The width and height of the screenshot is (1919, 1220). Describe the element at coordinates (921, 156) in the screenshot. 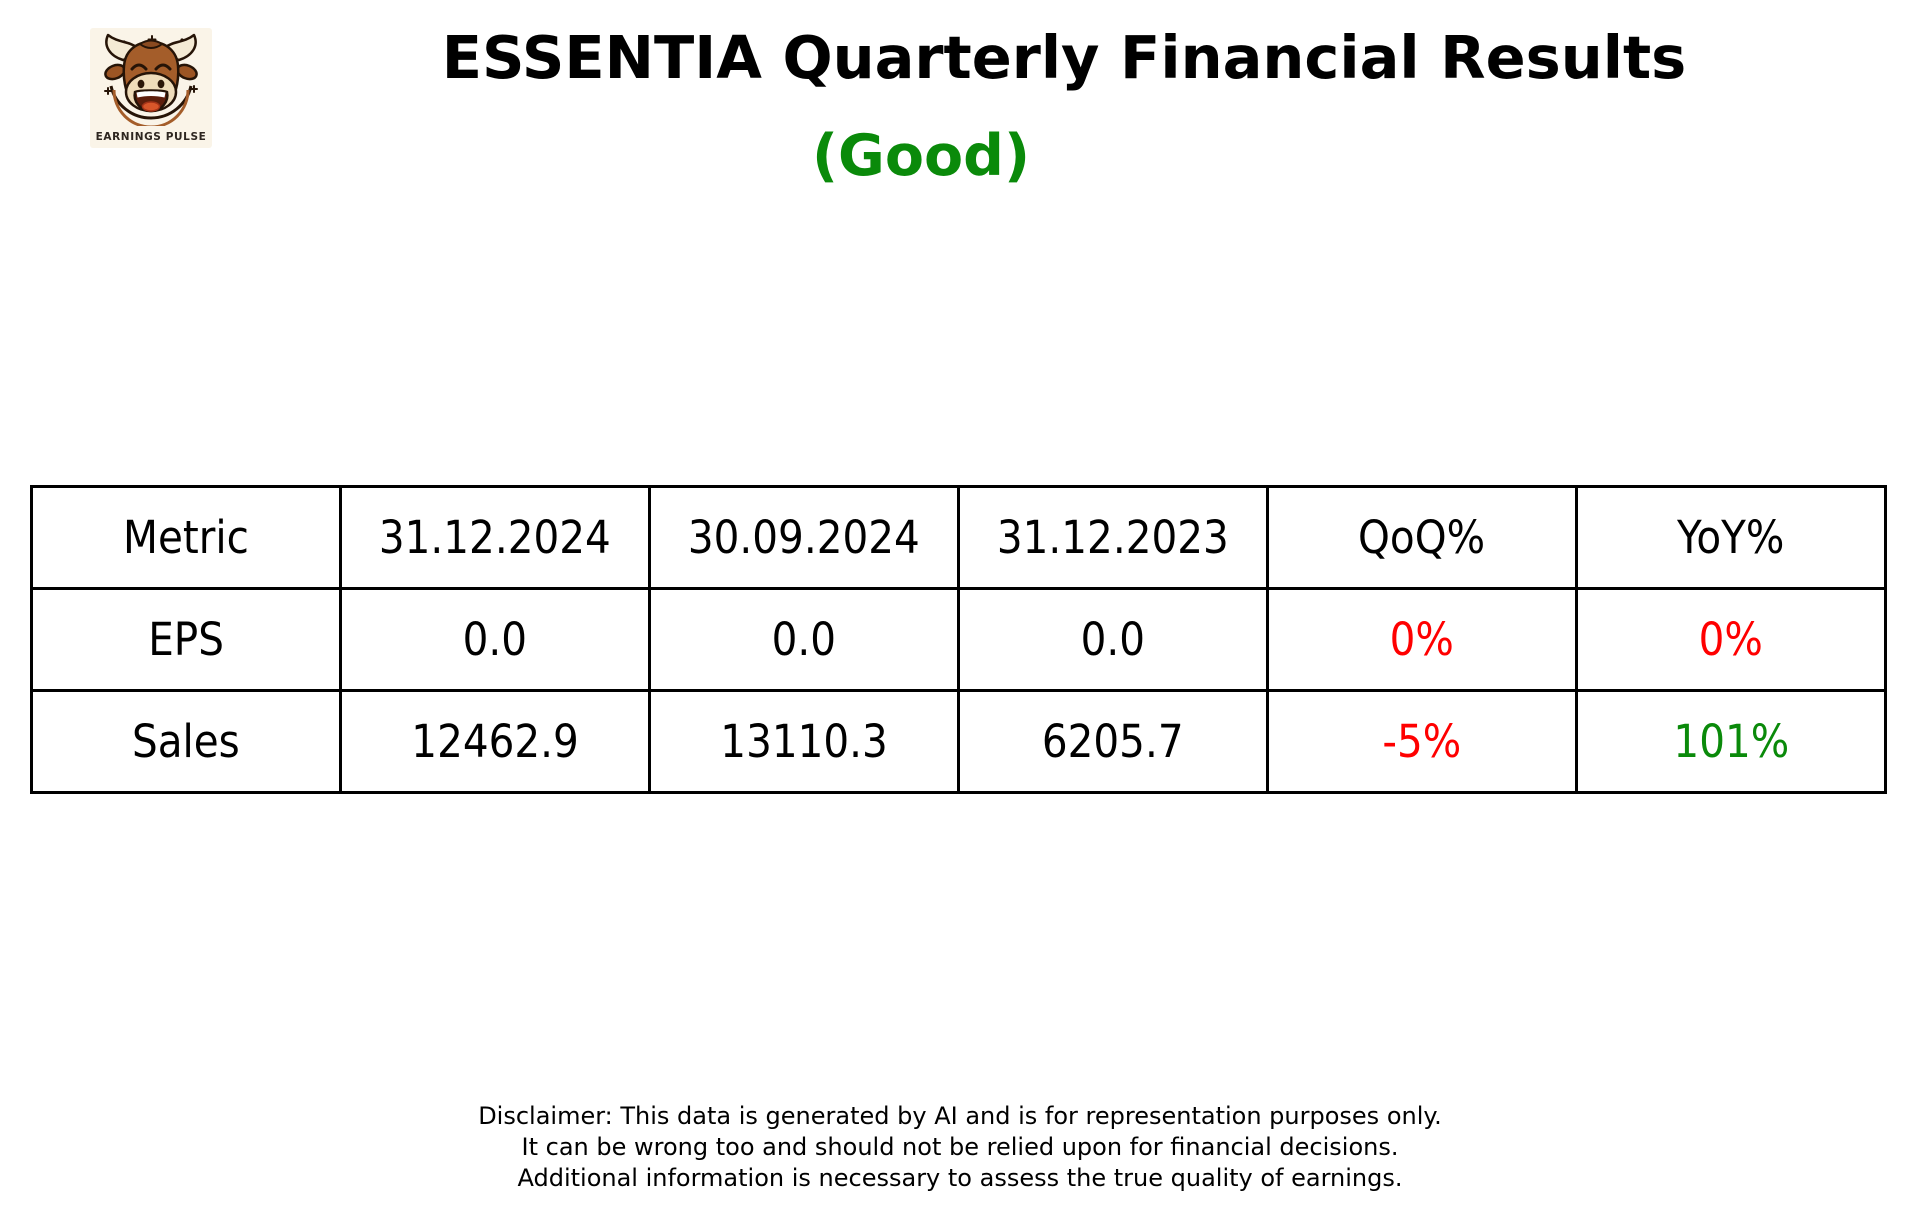

I see `verdict-subtitle: (Good)` at that location.